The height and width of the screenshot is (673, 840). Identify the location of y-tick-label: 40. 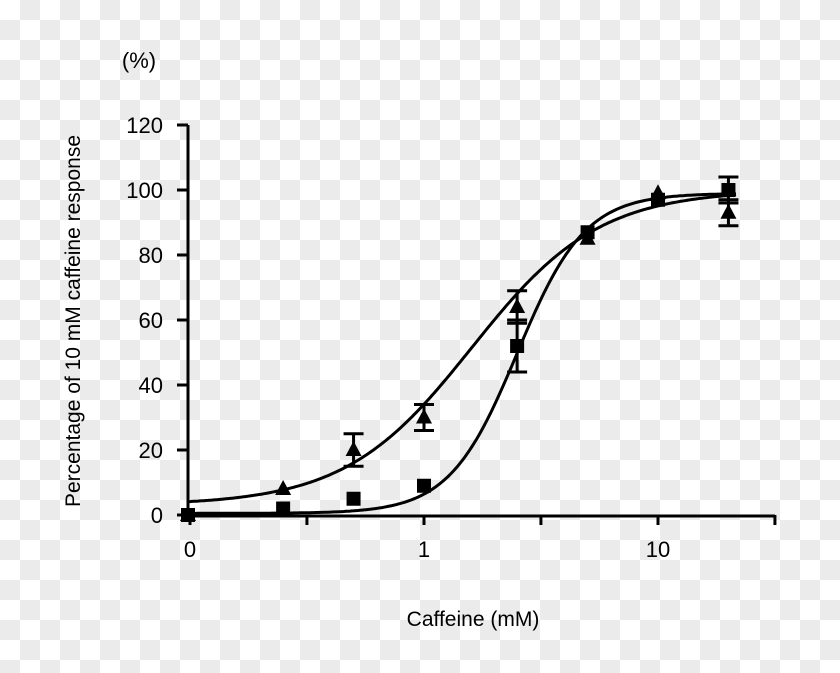
(151, 385).